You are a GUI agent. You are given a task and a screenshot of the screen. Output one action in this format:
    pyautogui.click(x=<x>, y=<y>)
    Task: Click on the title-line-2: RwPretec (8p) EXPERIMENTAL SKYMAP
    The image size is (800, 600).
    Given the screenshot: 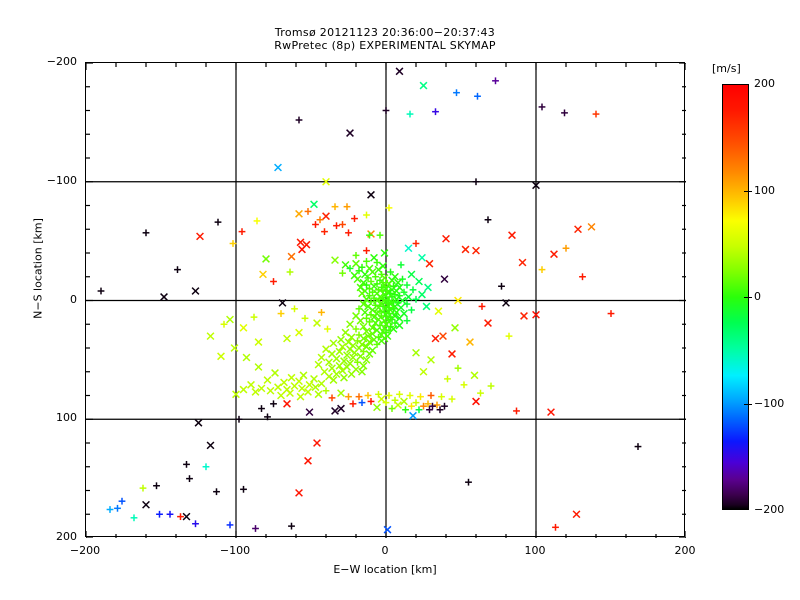 What is the action you would take?
    pyautogui.click(x=385, y=45)
    